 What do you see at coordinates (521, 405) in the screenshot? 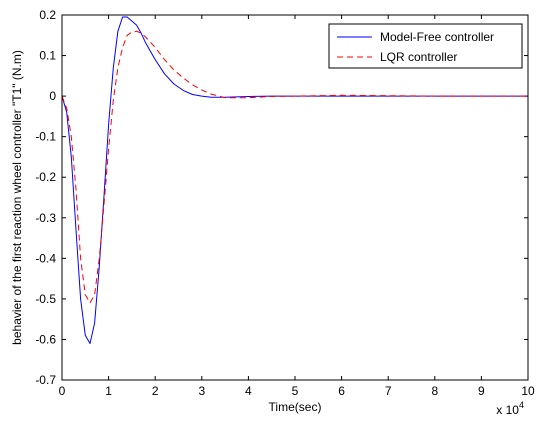
I see `x-axis-multiplier-exponent: 4` at bounding box center [521, 405].